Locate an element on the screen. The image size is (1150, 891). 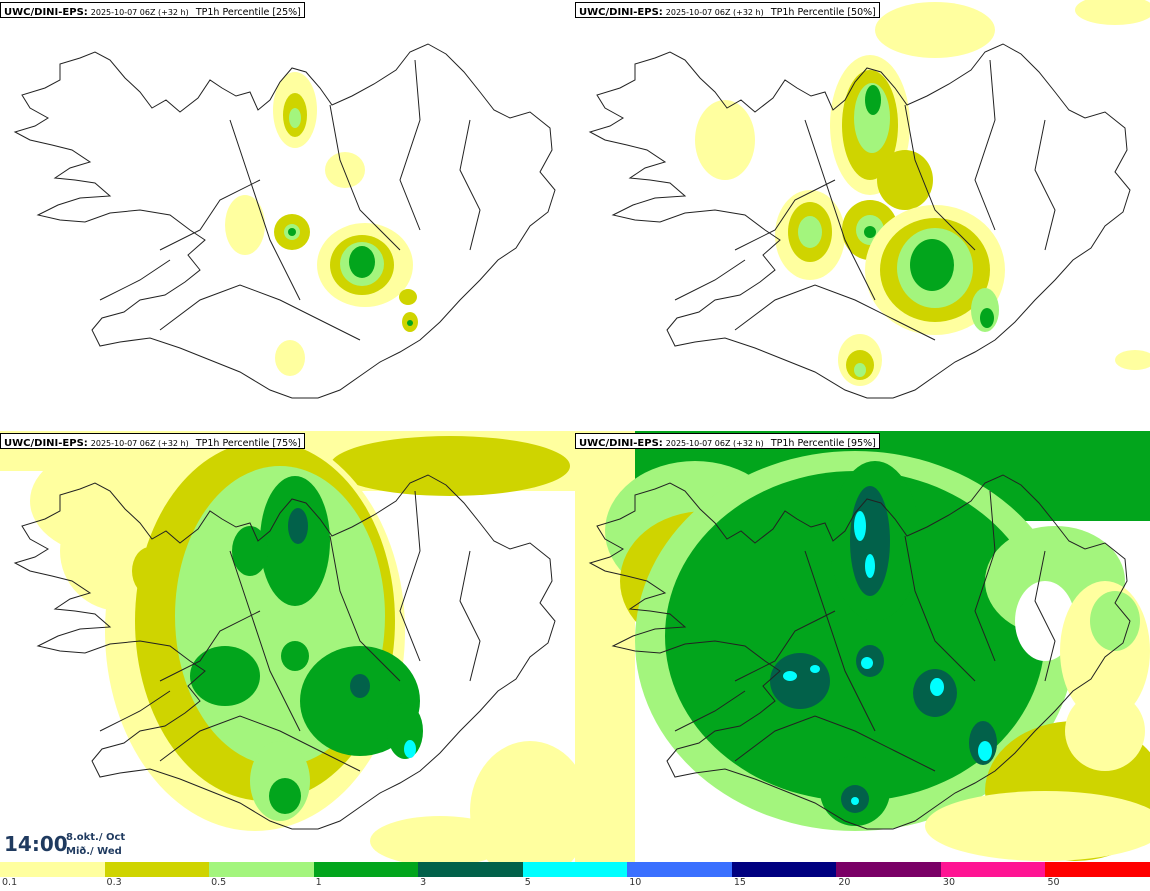
precip-field-p25 is located at coordinates (321, 224).